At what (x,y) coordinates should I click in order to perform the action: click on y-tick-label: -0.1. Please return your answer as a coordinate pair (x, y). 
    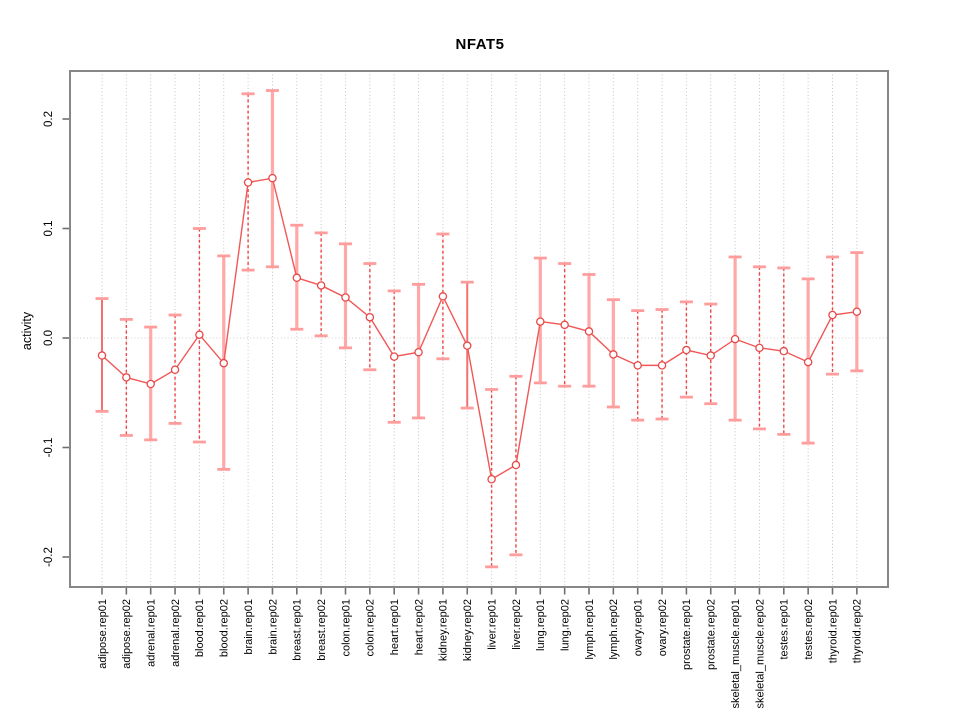
    Looking at the image, I should click on (49, 448).